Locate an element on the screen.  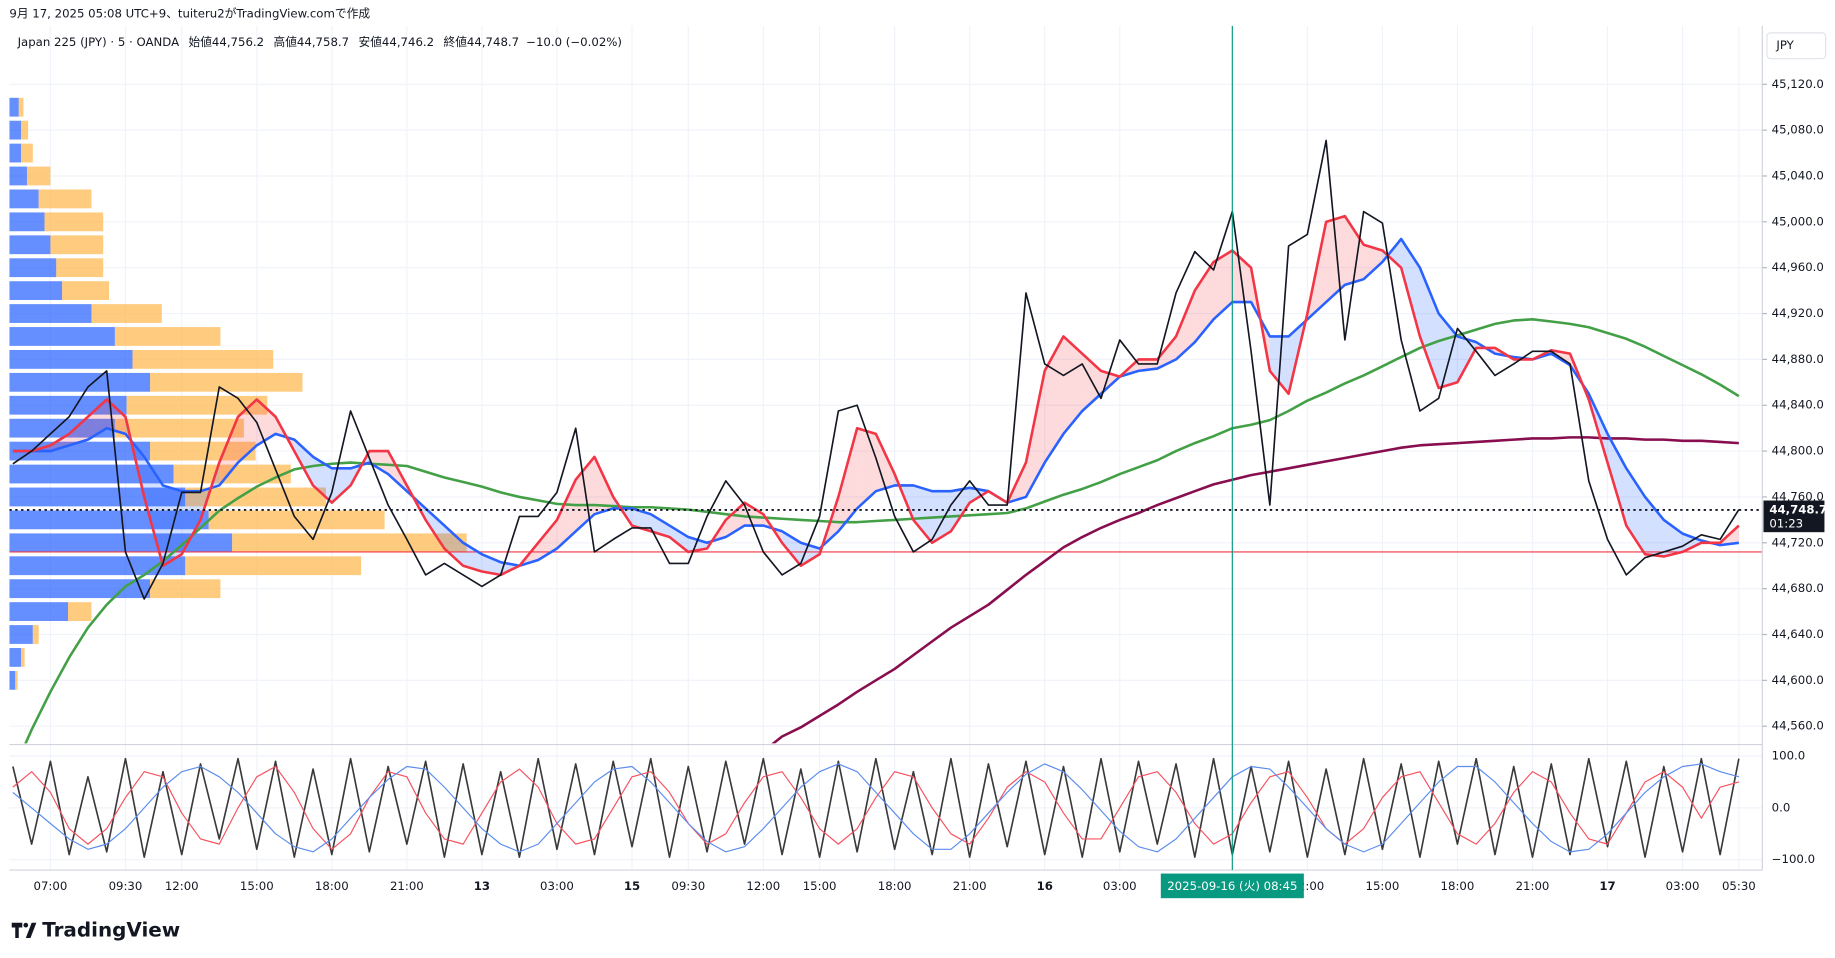
y-tick-label: 44,600.0 is located at coordinates (1798, 680).